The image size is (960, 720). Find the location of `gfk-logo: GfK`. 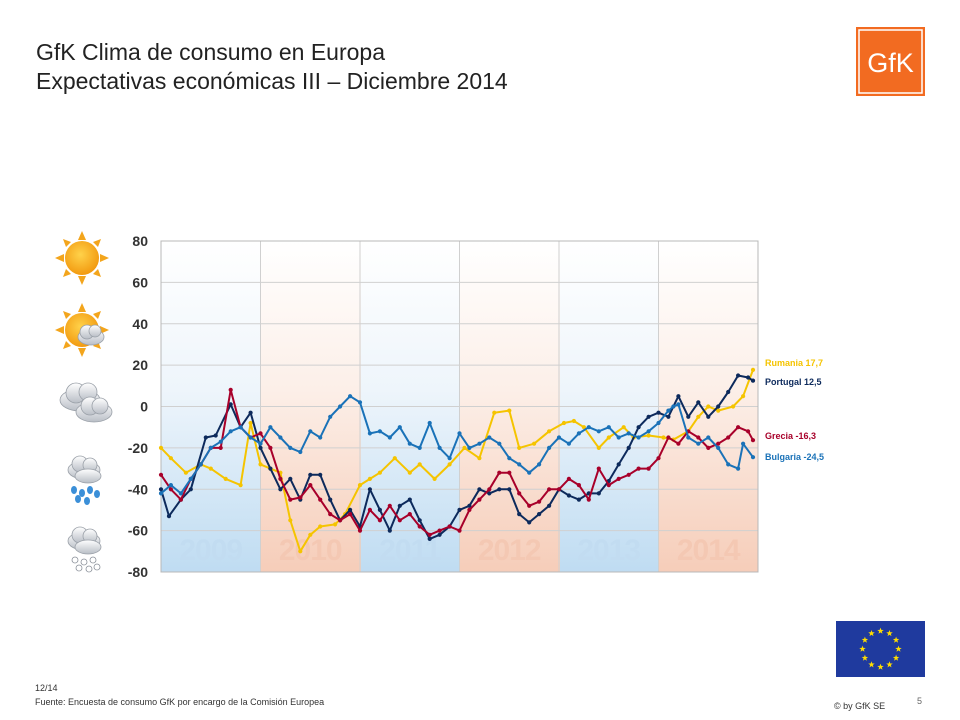

gfk-logo: GfK is located at coordinates (890, 61).